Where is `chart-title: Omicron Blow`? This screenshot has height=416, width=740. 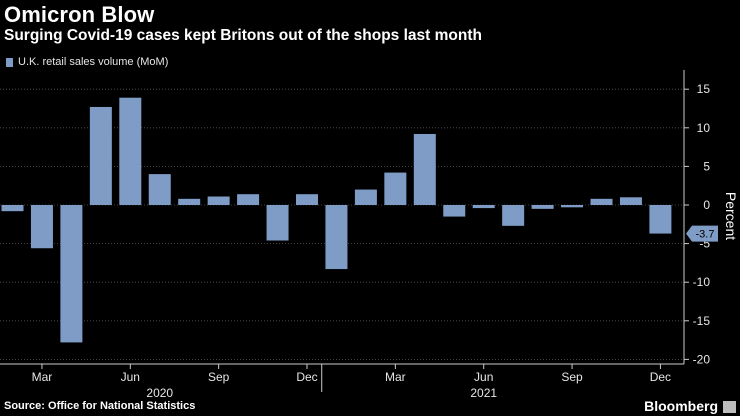
chart-title: Omicron Blow is located at coordinates (79, 14).